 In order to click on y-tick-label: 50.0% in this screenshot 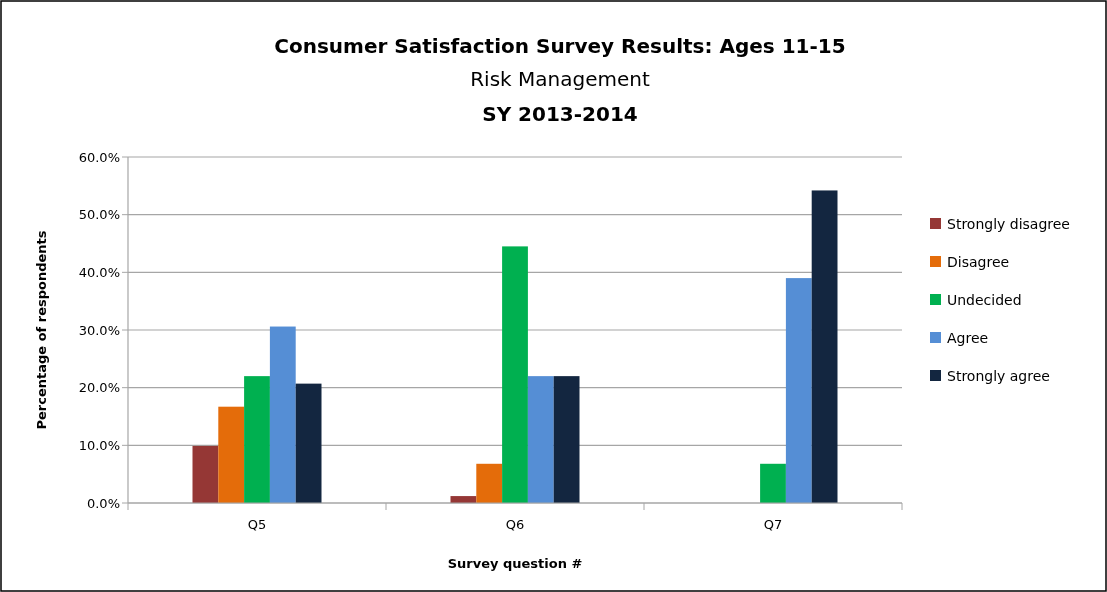, I will do `click(99, 215)`.